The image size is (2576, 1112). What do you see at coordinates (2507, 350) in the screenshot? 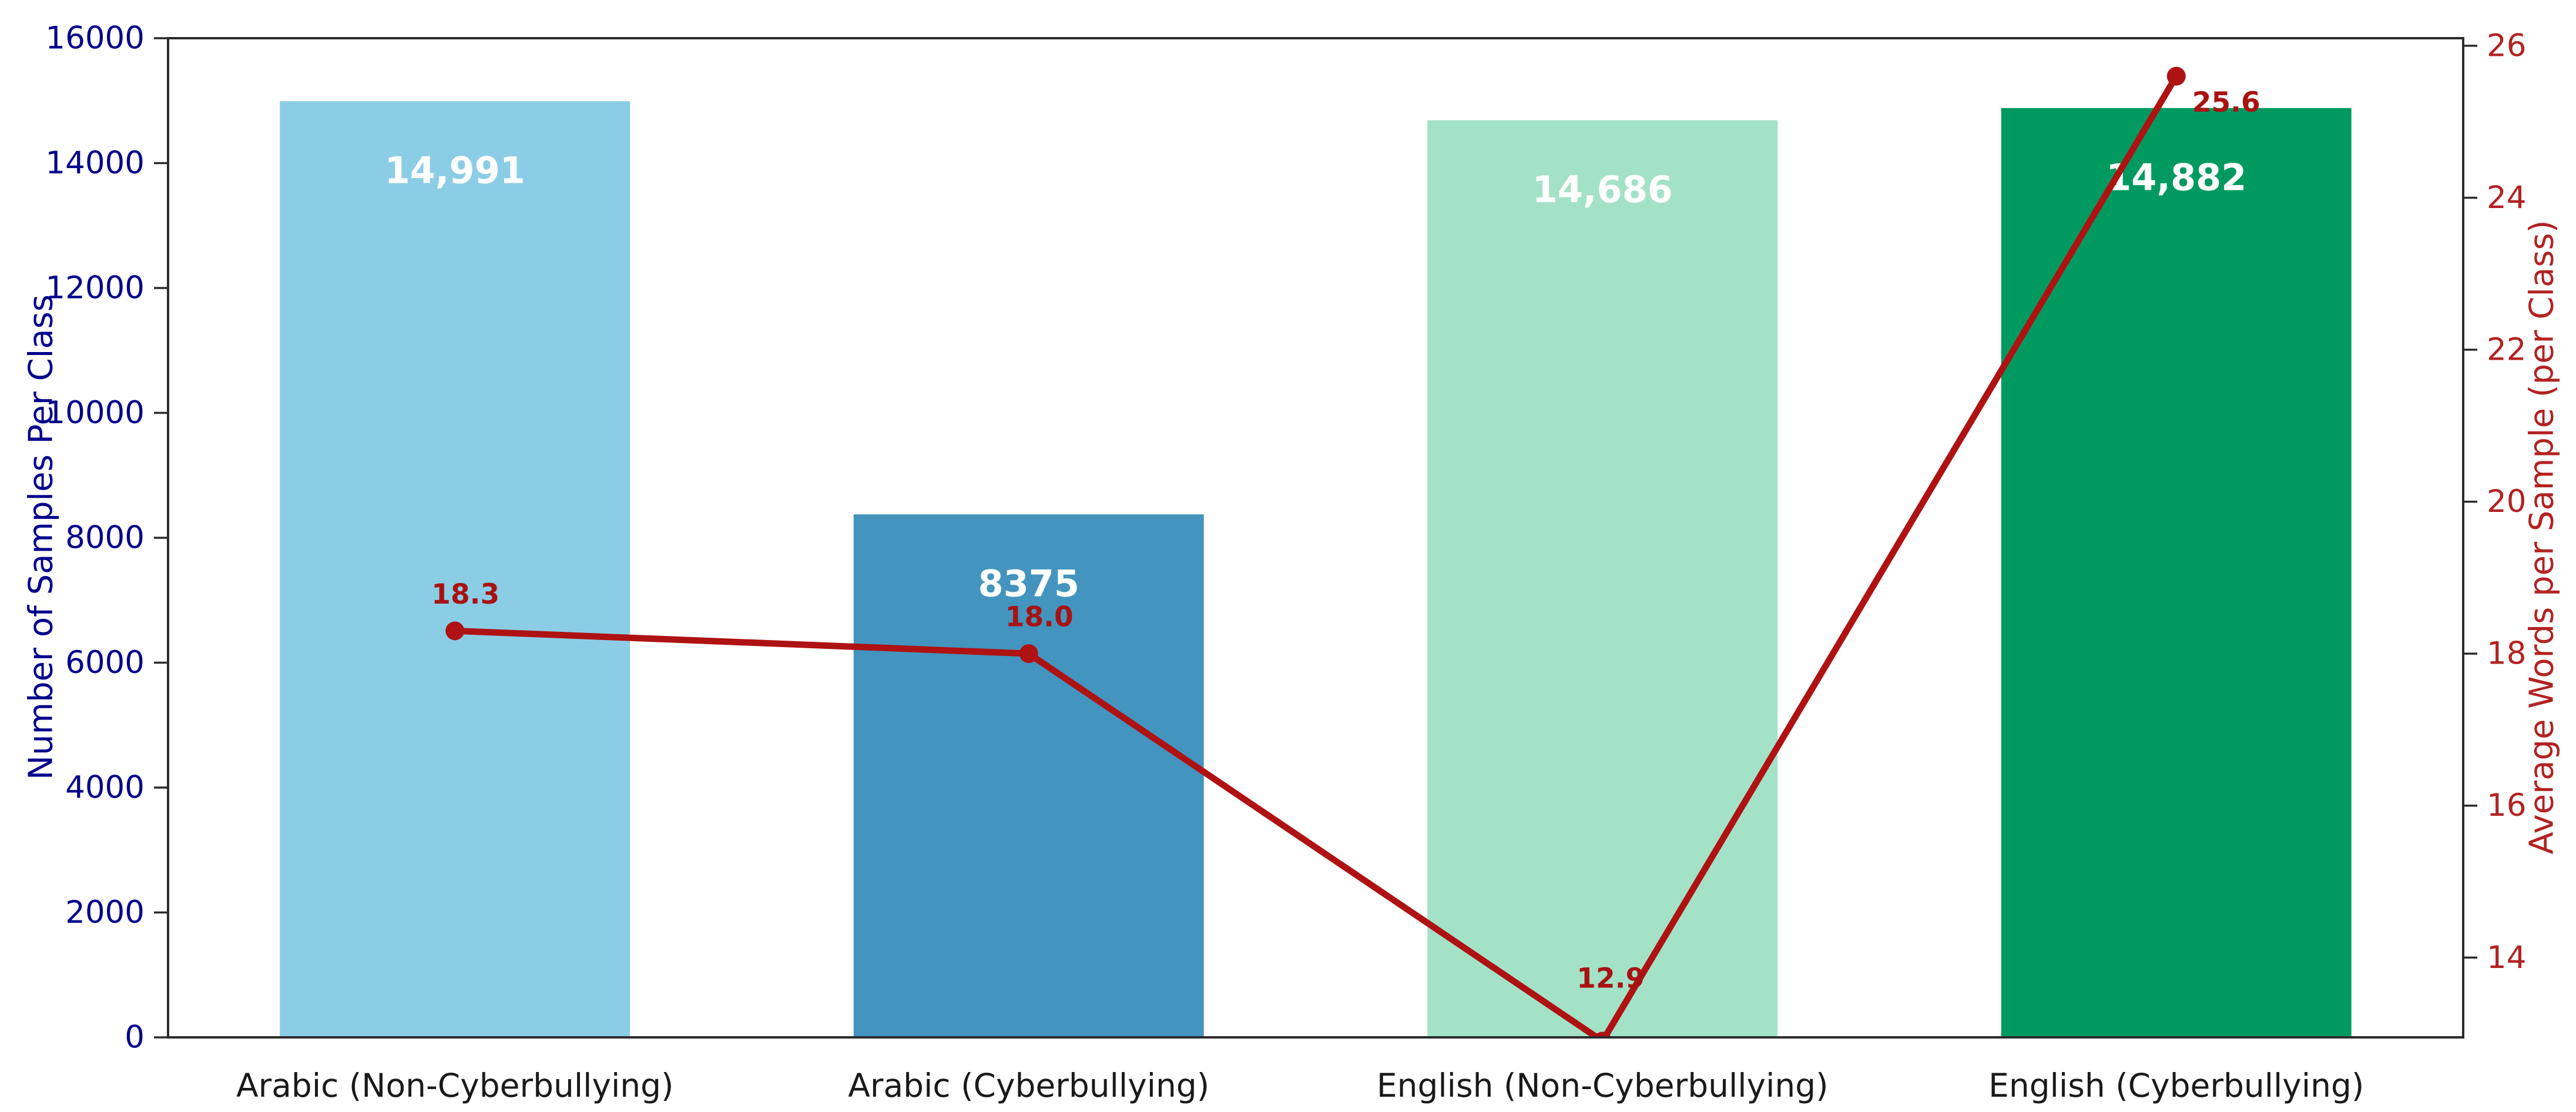
I see `right-tick-label-4: 22` at bounding box center [2507, 350].